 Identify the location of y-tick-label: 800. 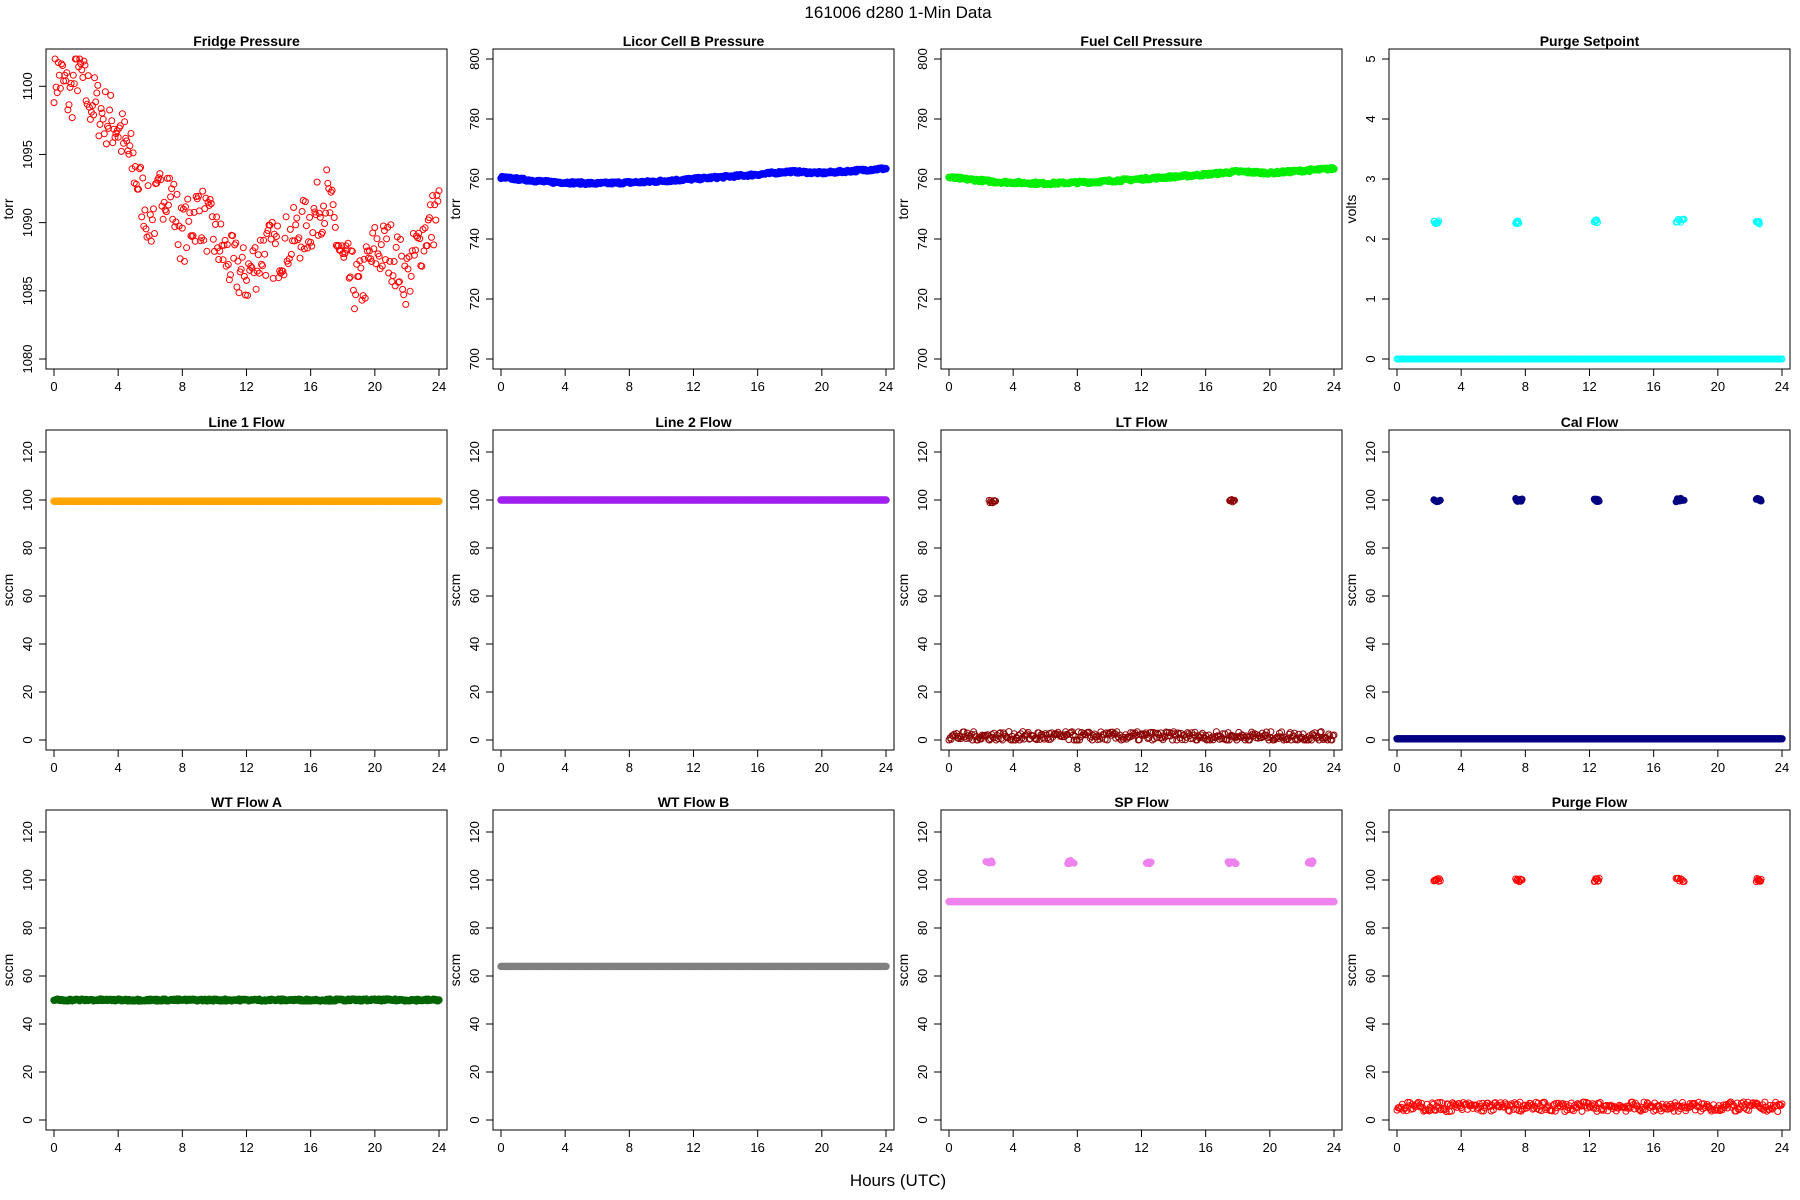
(474, 59).